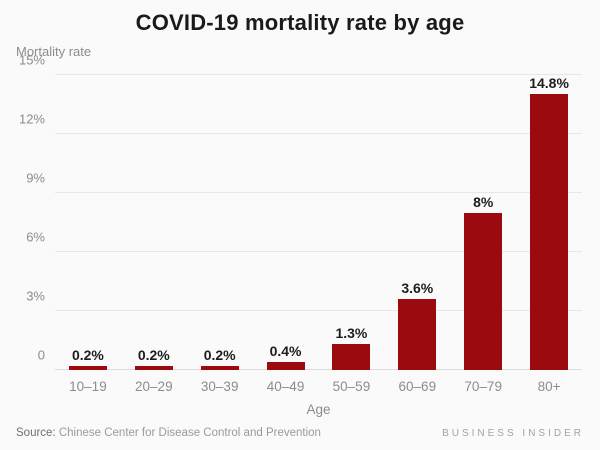 The height and width of the screenshot is (450, 600). What do you see at coordinates (220, 222) in the screenshot?
I see `bar-group-30–39: 0.2%` at bounding box center [220, 222].